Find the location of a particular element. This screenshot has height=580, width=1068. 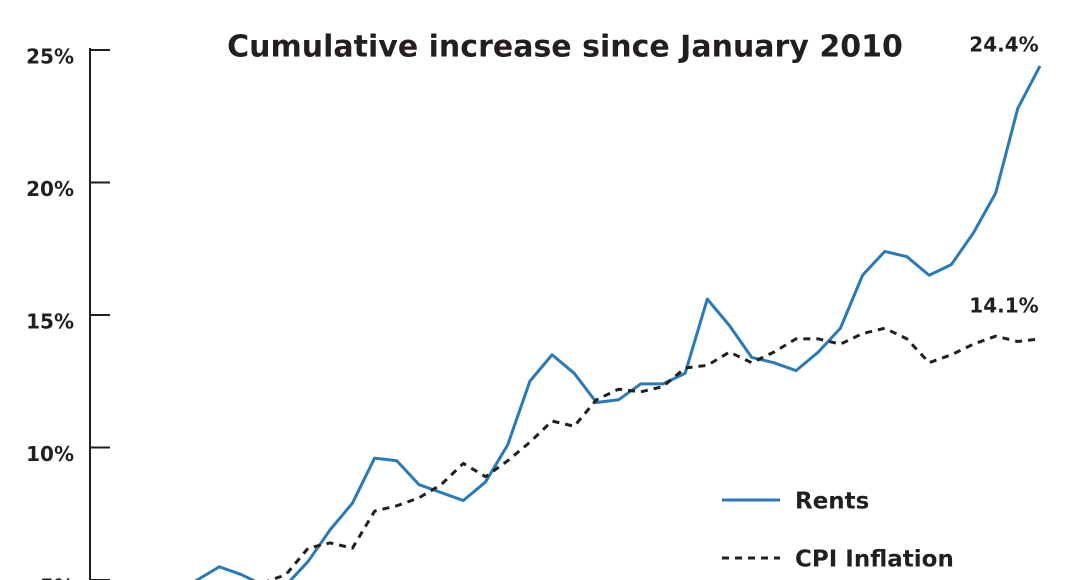

y-tick-label: 15% is located at coordinates (50, 322).